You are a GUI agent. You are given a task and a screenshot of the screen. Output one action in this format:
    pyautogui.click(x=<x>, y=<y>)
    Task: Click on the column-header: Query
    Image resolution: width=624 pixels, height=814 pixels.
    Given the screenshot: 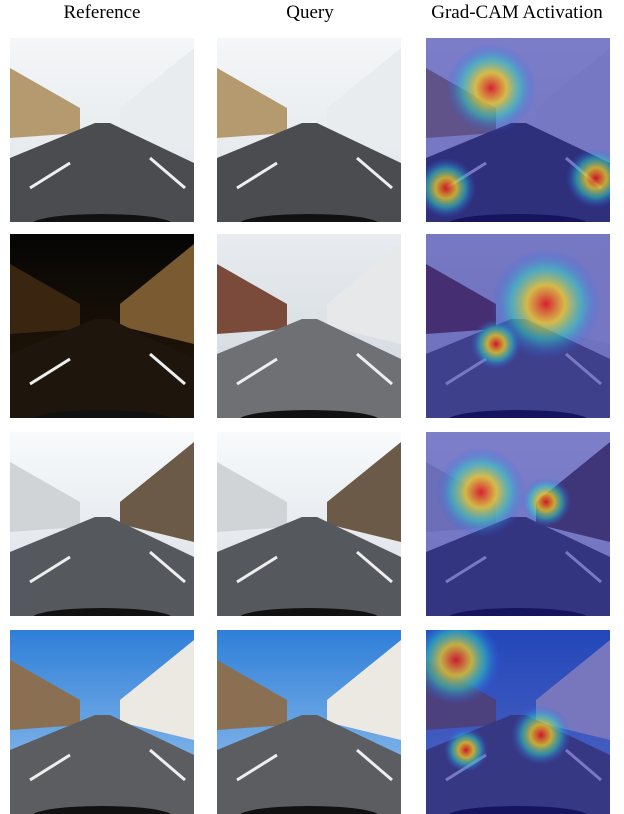 What is the action you would take?
    pyautogui.click(x=310, y=12)
    